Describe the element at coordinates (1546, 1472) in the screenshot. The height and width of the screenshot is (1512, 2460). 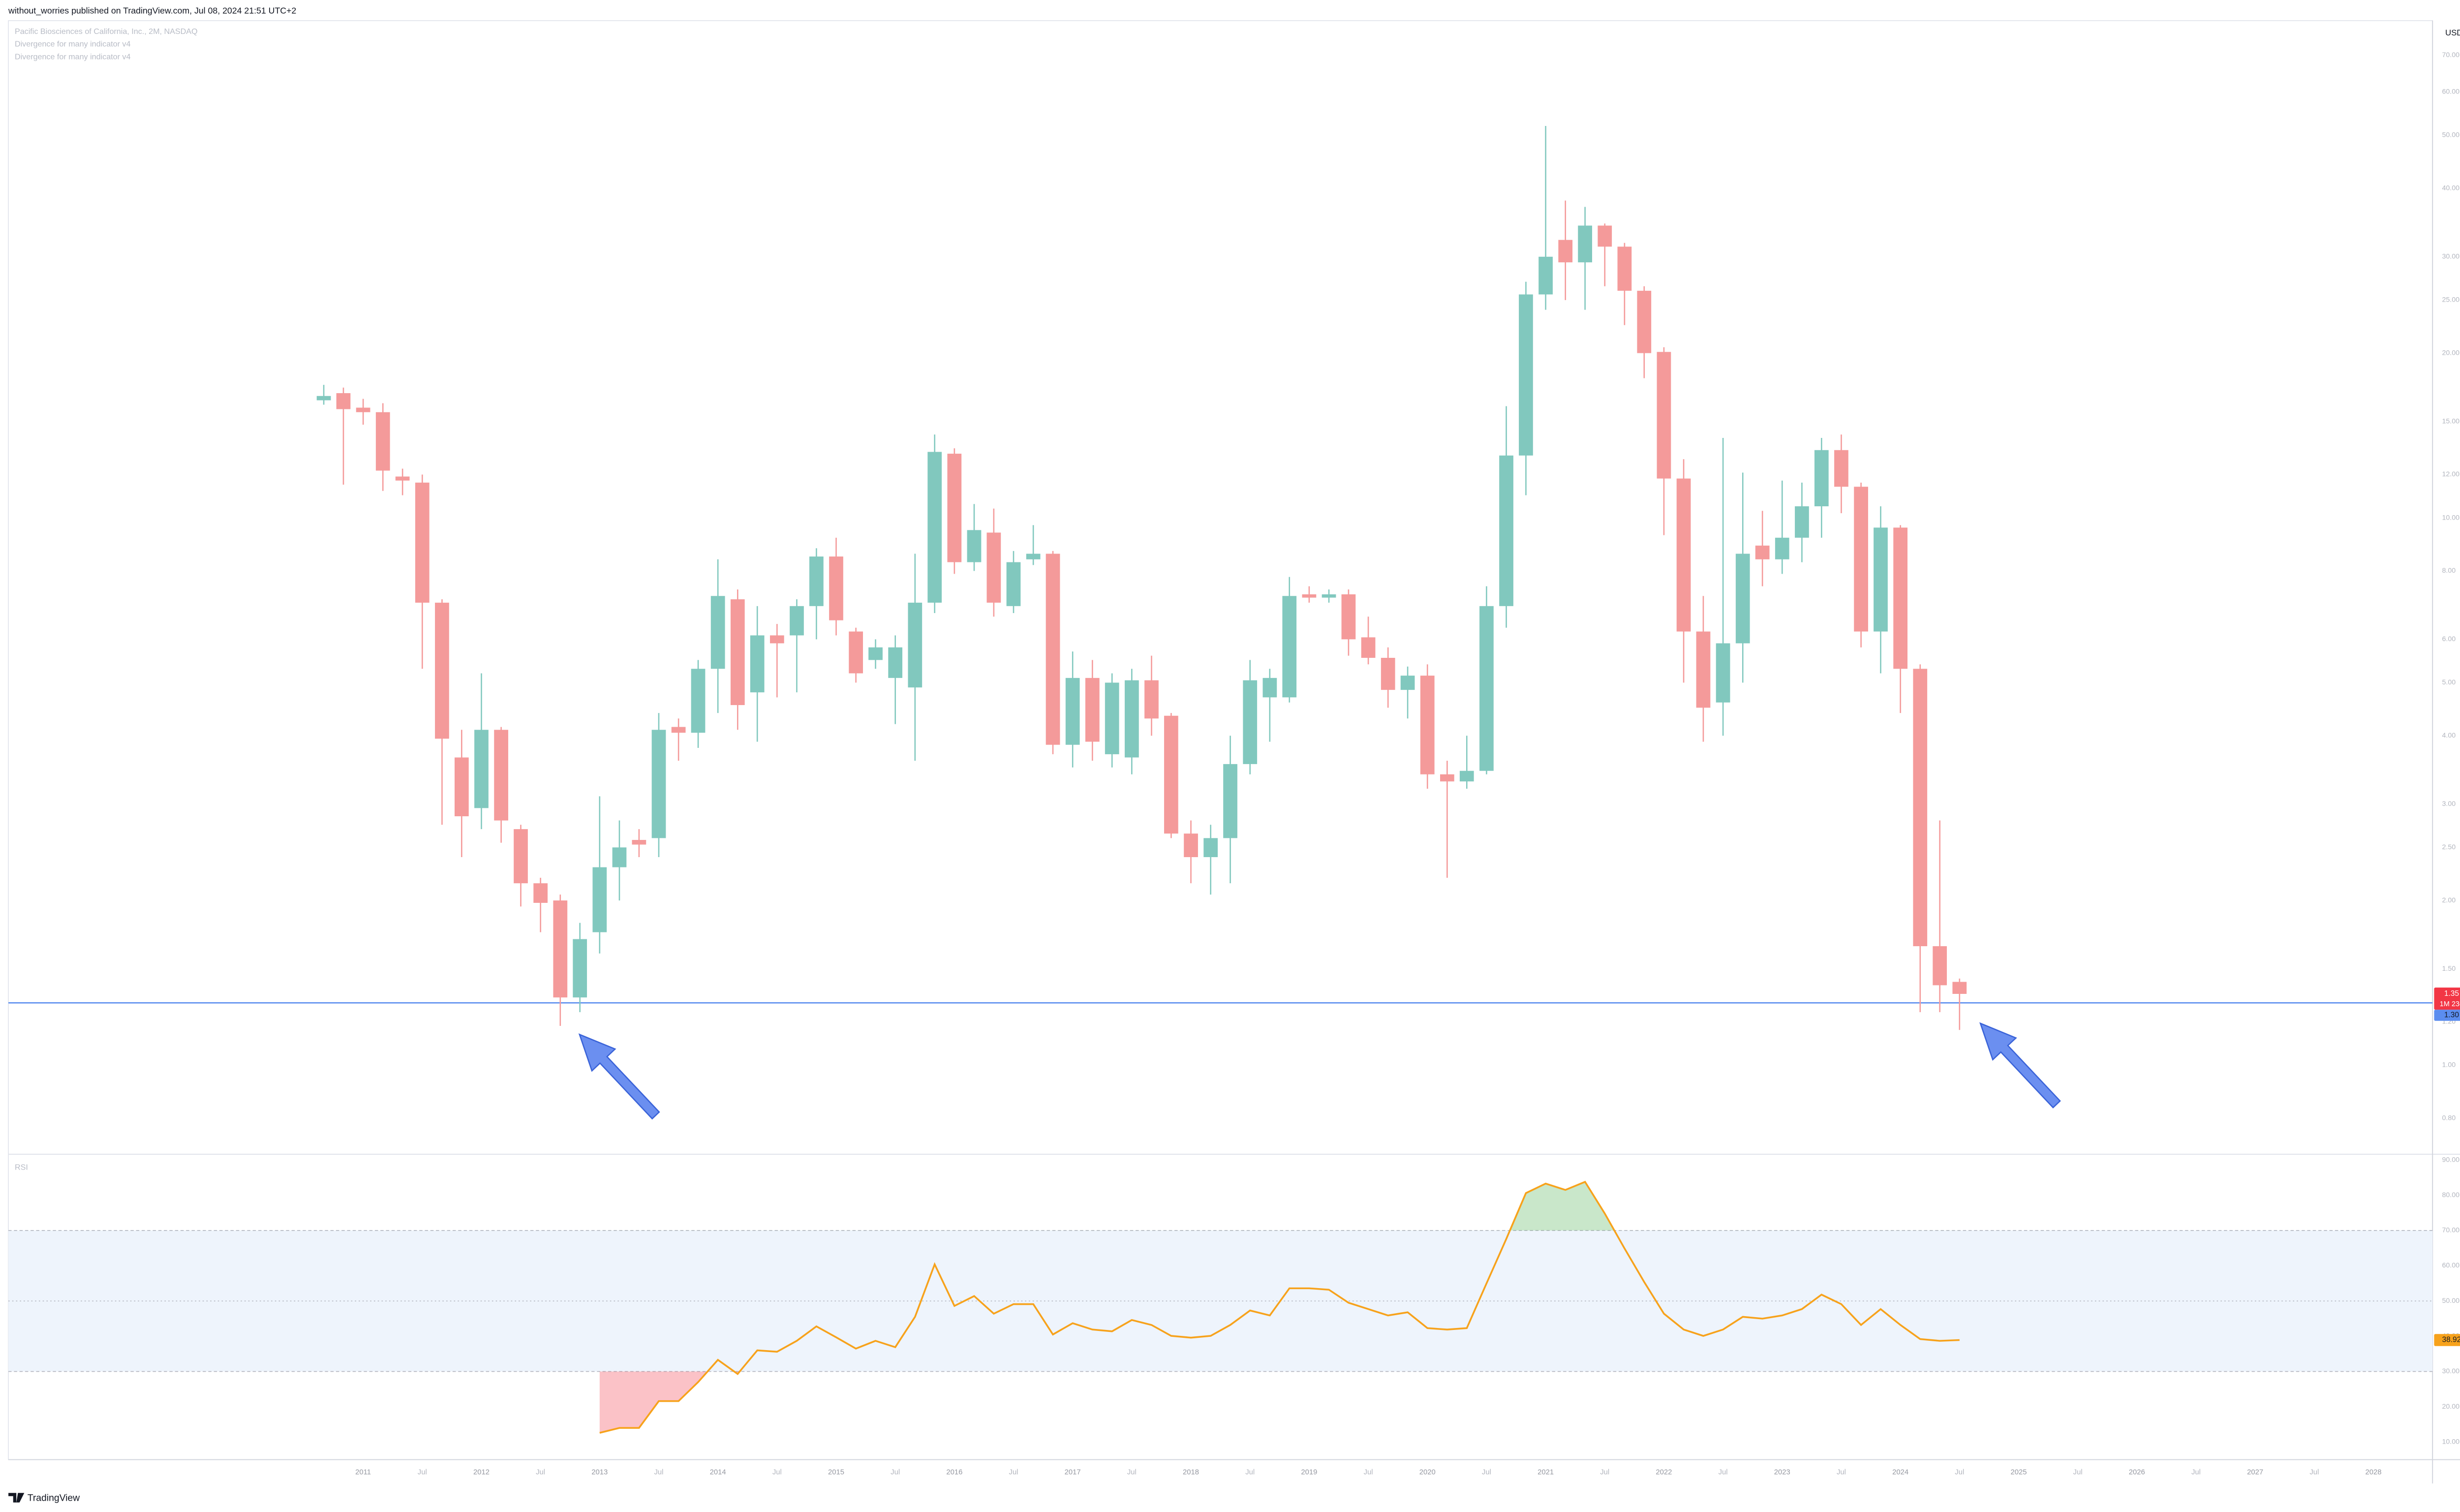
I see `x-tick-label: 2021` at that location.